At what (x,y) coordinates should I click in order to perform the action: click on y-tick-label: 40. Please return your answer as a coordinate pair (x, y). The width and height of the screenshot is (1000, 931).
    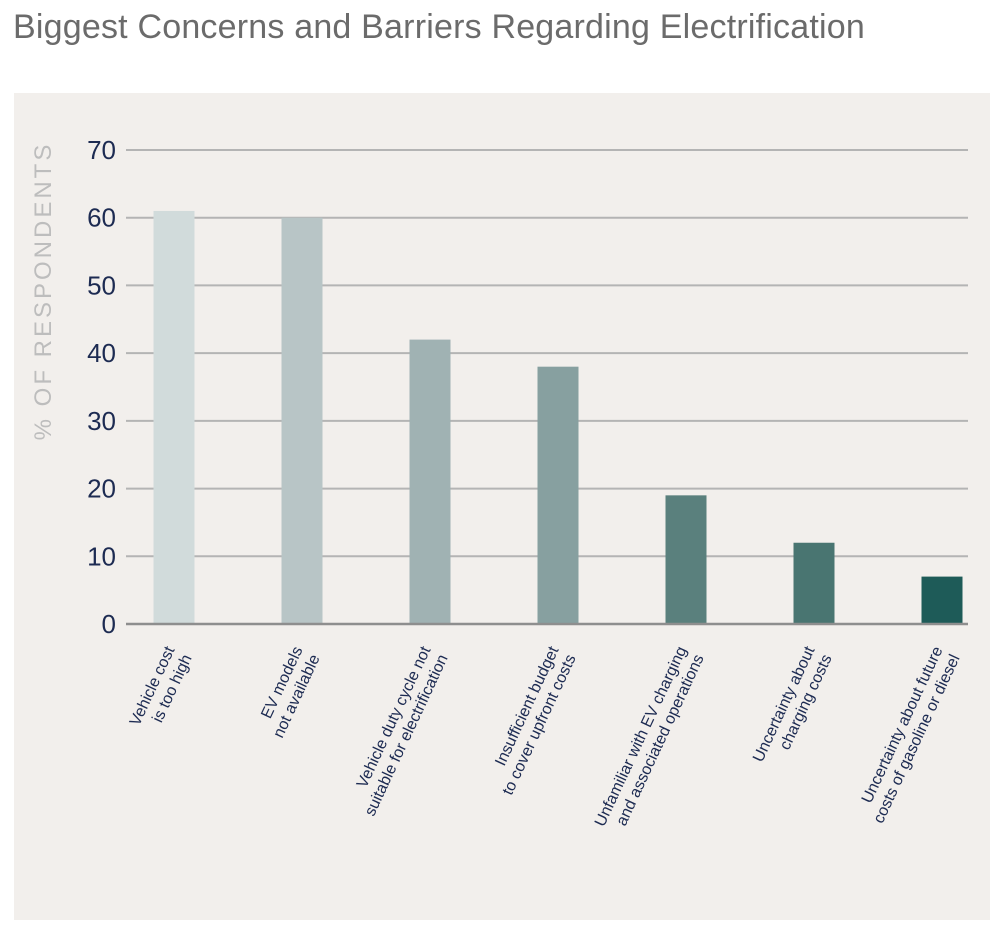
    Looking at the image, I should click on (101, 353).